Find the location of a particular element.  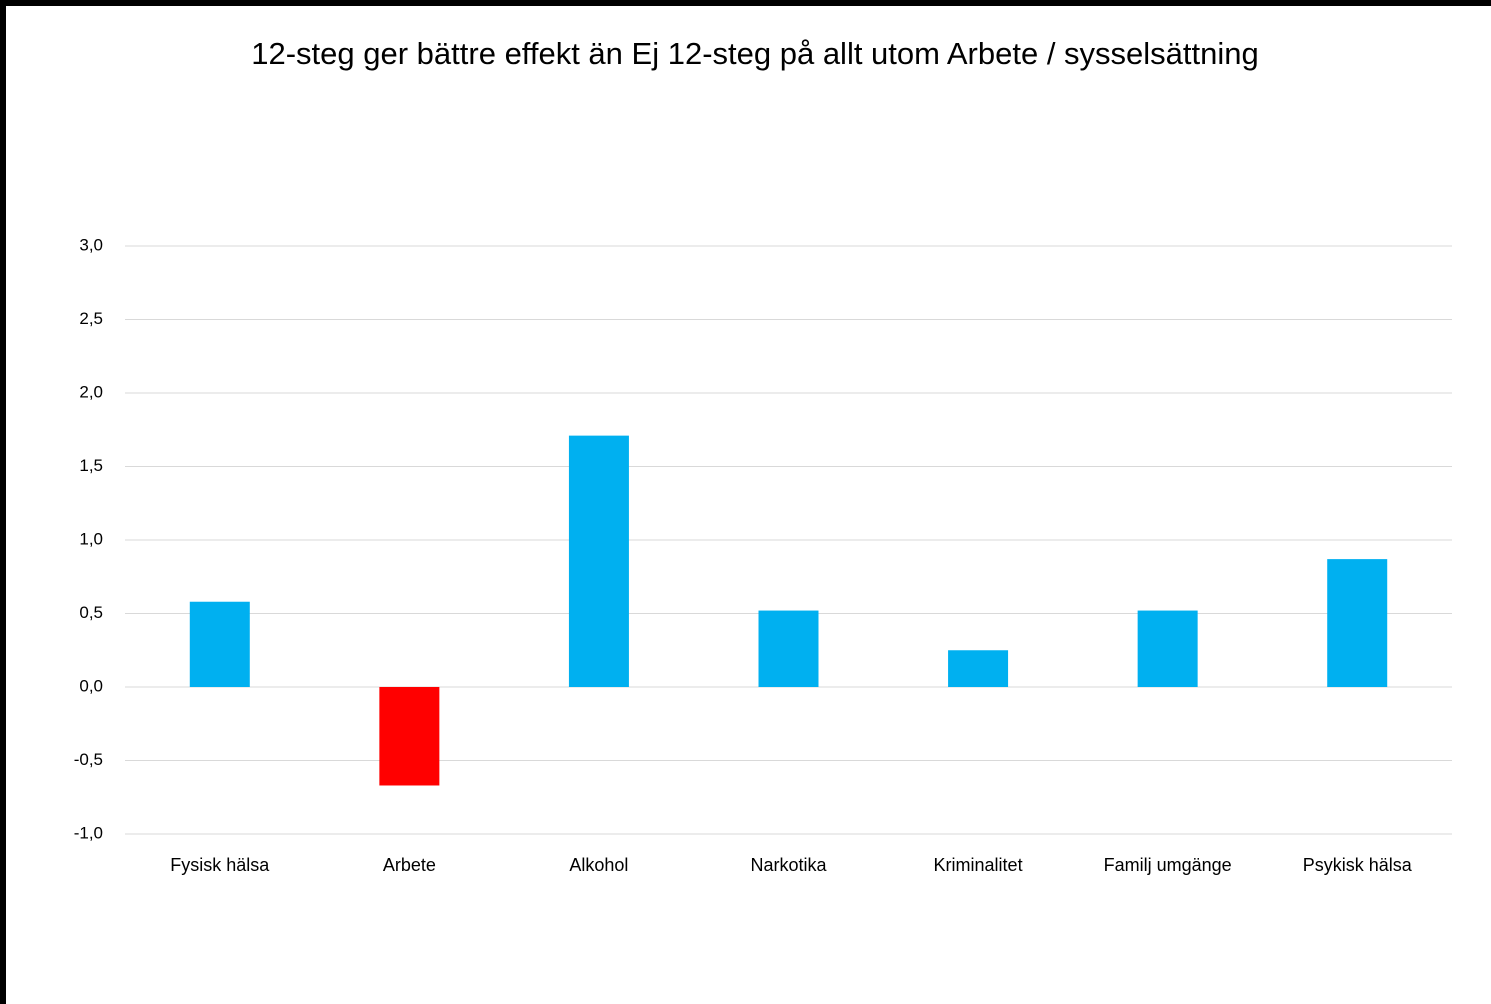

y-tick-label: 2,0 is located at coordinates (91, 391).